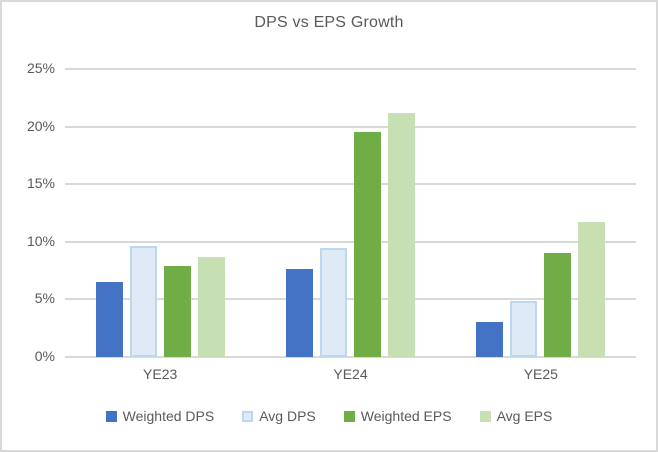  I want to click on x-axis-label-ye23: YE23, so click(160, 374).